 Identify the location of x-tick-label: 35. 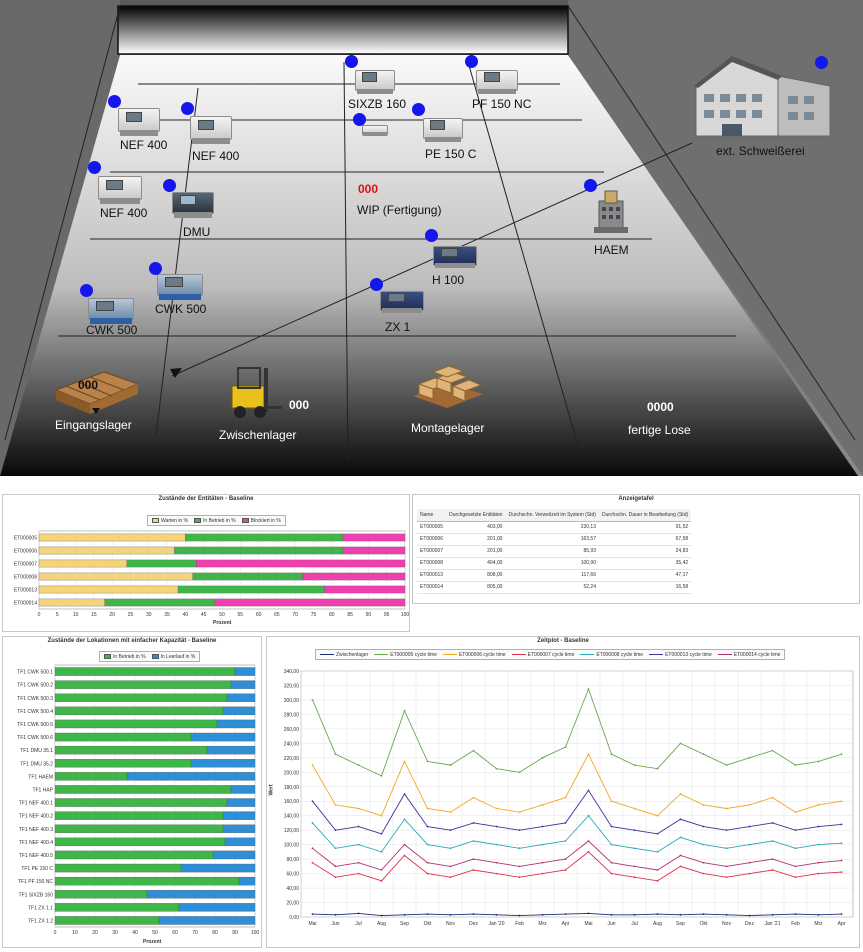
(167, 615).